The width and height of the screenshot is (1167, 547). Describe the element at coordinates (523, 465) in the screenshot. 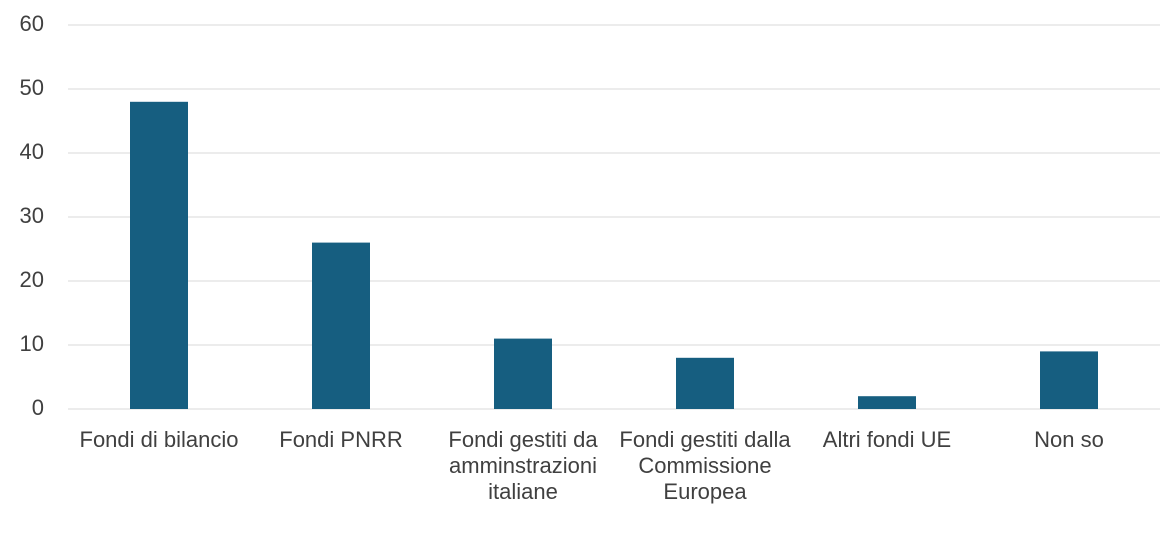

I see `x-tick-label: Fondi gestiti da amminstrazioni italiane` at that location.